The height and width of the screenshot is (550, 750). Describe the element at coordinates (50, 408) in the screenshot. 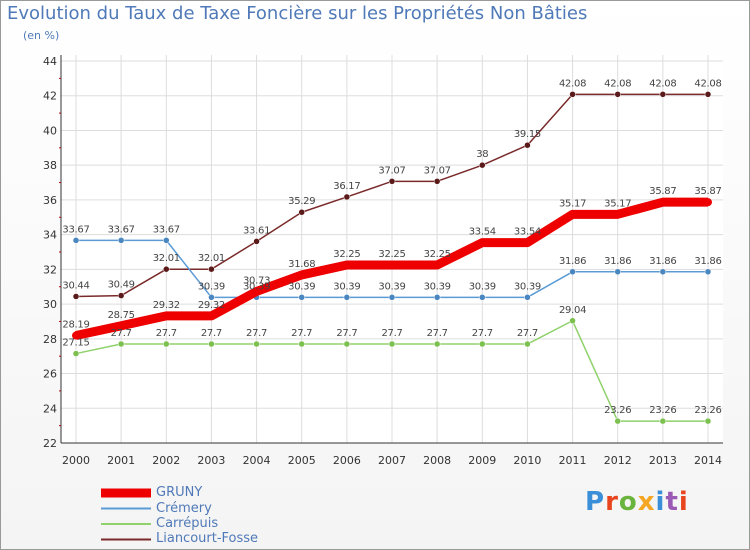

I see `y-tick-label: 24` at that location.